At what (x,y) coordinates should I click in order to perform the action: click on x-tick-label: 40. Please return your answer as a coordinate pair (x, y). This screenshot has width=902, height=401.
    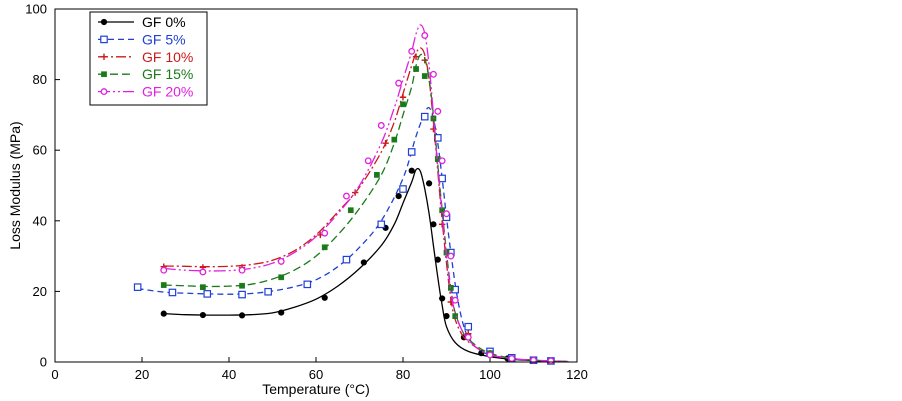
    Looking at the image, I should click on (229, 374).